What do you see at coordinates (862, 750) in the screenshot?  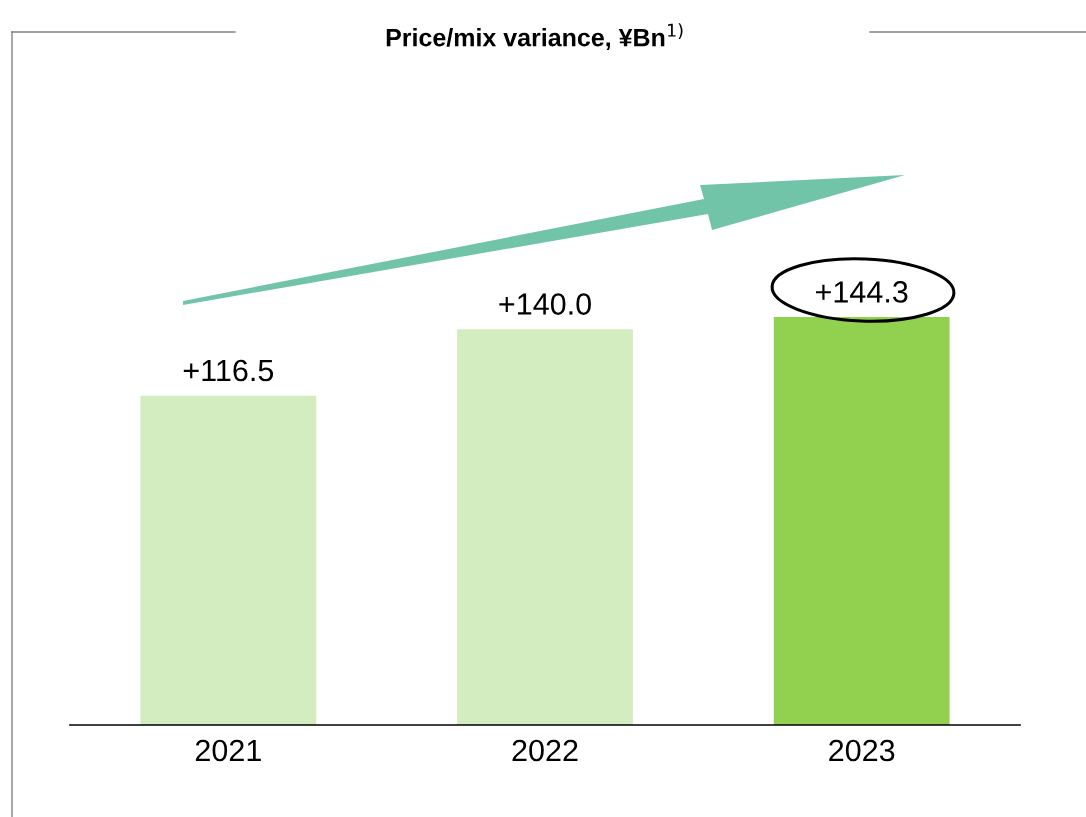 I see `x-tick-label: 2023` at bounding box center [862, 750].